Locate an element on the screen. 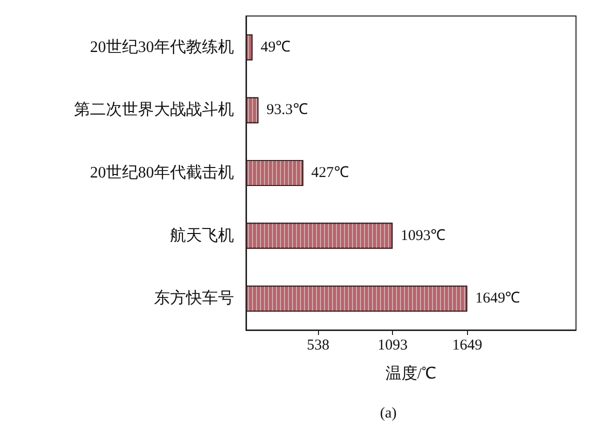  y-tick-label: 20世纪80年代截击机 is located at coordinates (162, 173).